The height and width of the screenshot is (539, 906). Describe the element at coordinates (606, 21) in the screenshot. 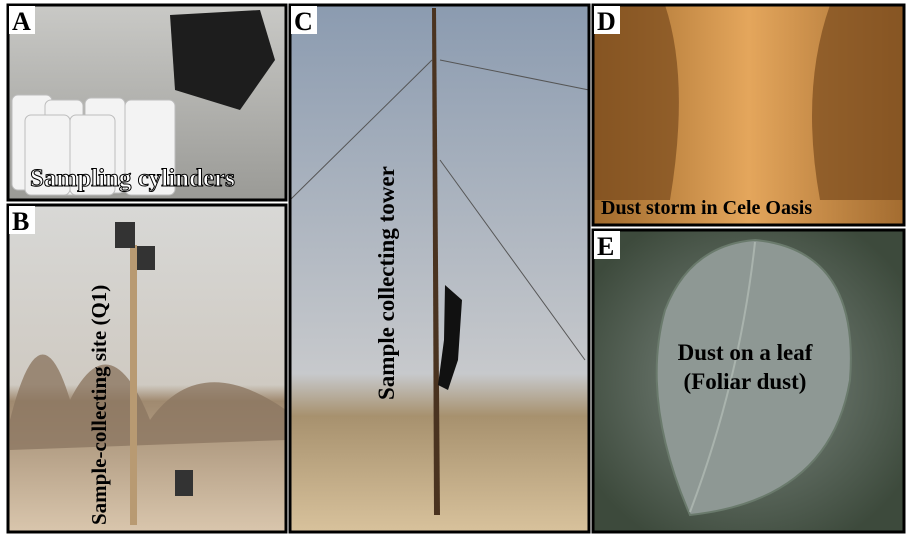

I see `panel-letter: D` at that location.